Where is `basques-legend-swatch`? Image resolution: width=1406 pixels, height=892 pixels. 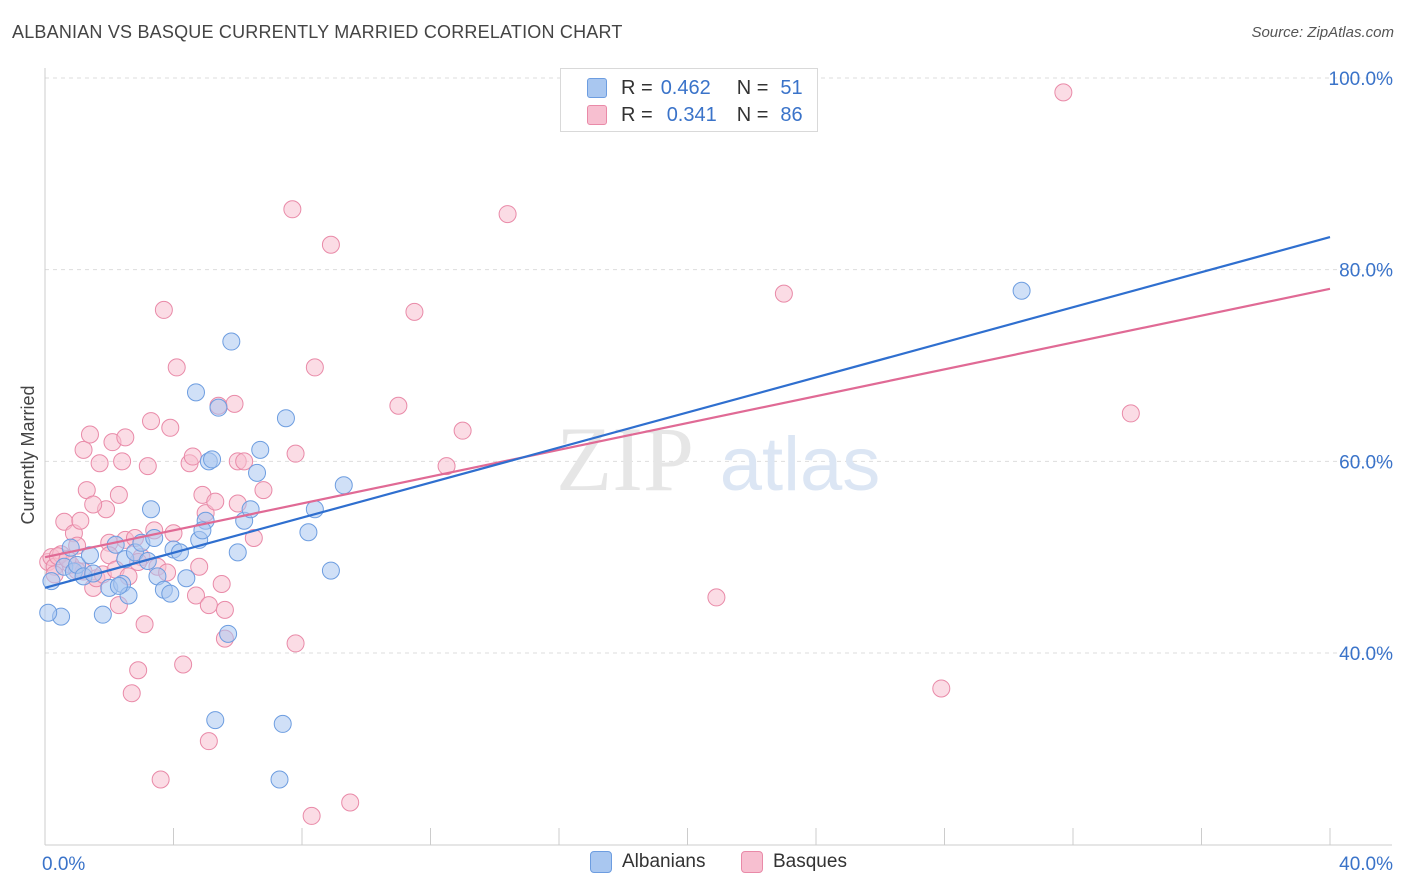 basques-legend-swatch is located at coordinates (752, 862).